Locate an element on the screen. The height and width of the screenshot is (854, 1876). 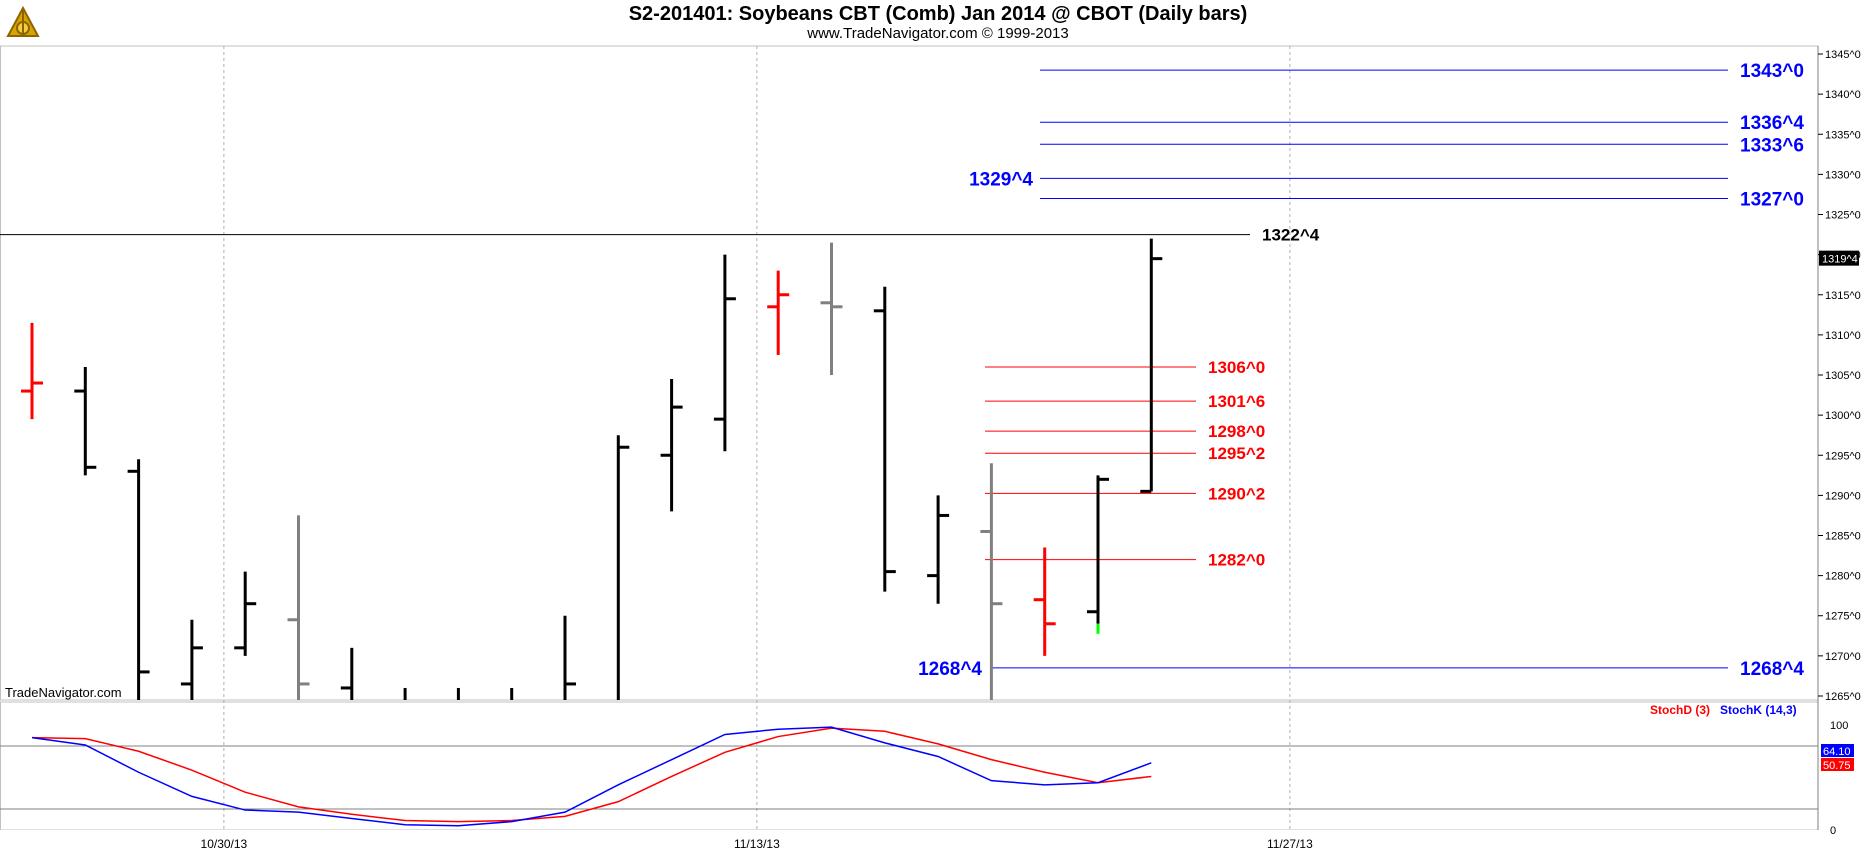
y-tick-label: 1300^0 is located at coordinates (1843, 416).